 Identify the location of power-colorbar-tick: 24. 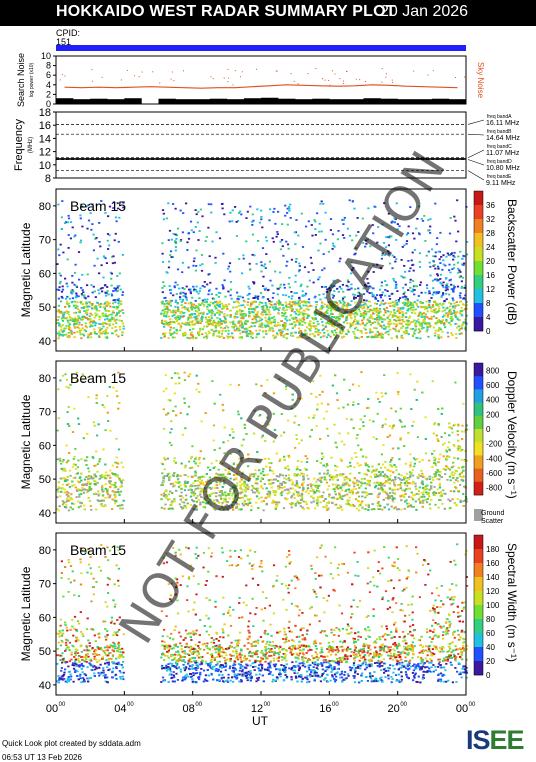
(490, 247).